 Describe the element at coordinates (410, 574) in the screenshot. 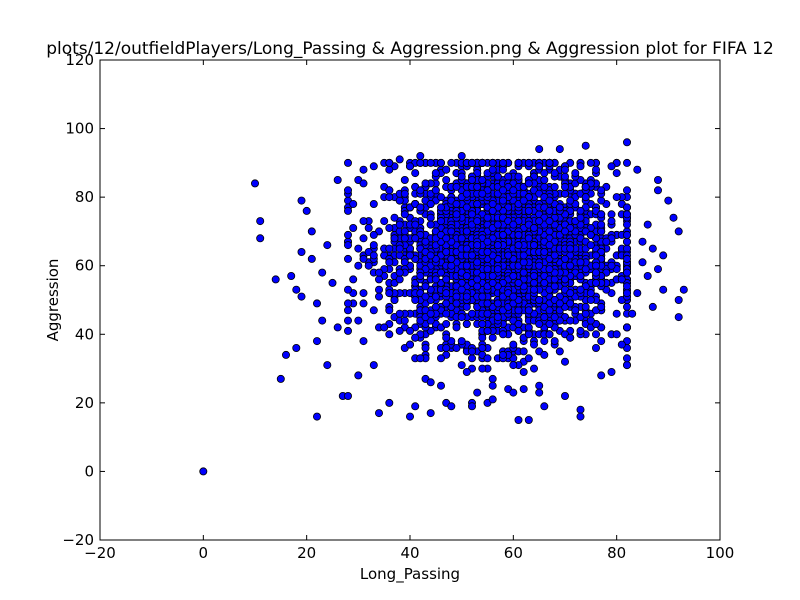

I see `x-axis-label: Long_Passing` at that location.